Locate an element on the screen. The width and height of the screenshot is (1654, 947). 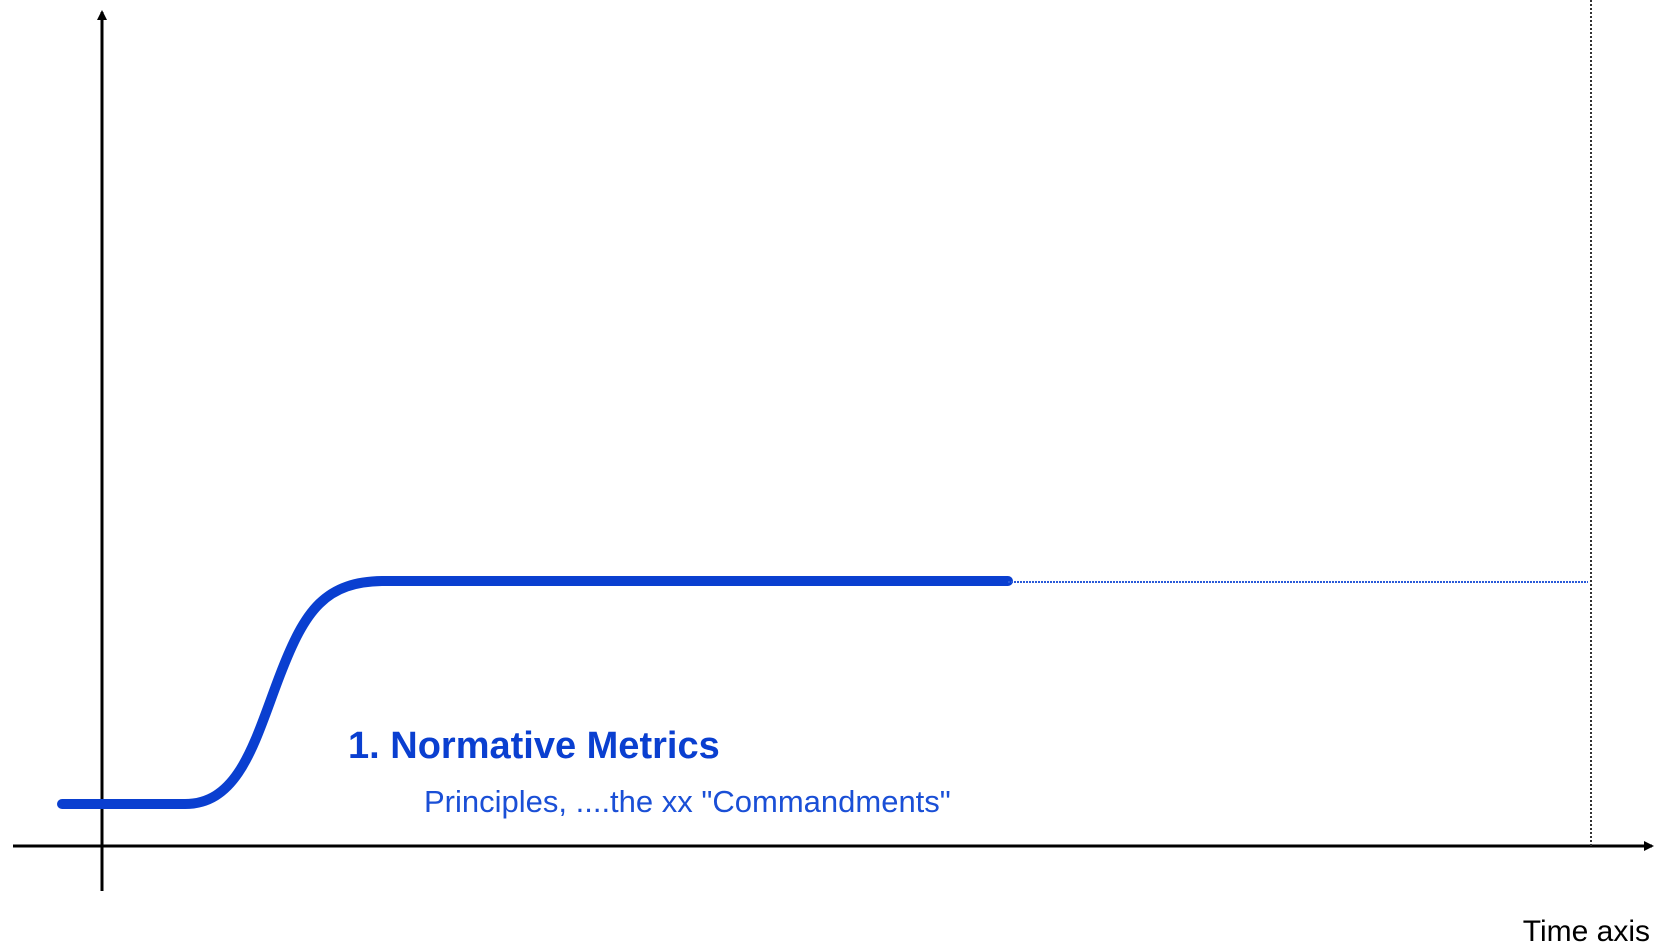
x-axis-label: Time axis is located at coordinates (1586, 931).